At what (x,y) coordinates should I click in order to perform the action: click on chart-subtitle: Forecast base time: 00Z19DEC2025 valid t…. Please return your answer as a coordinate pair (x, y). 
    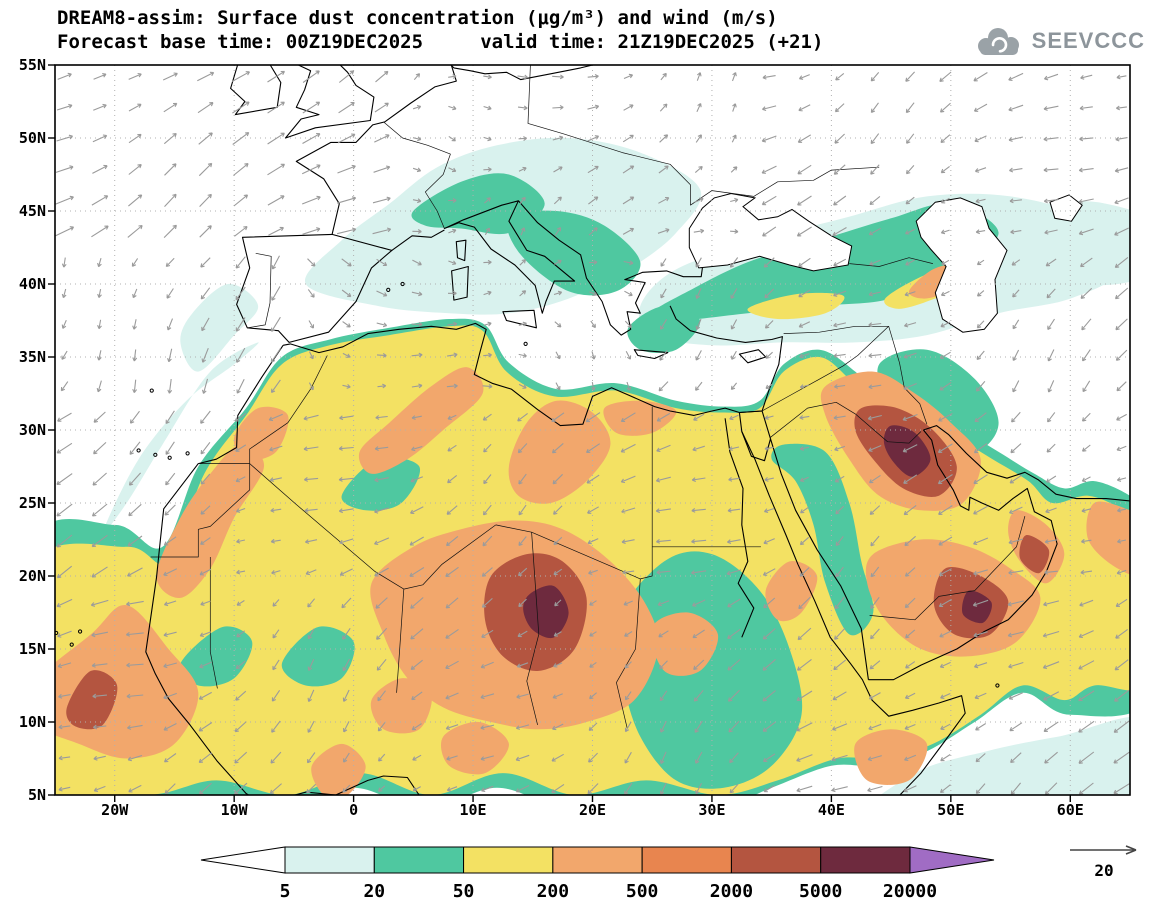
    Looking at the image, I should click on (440, 42).